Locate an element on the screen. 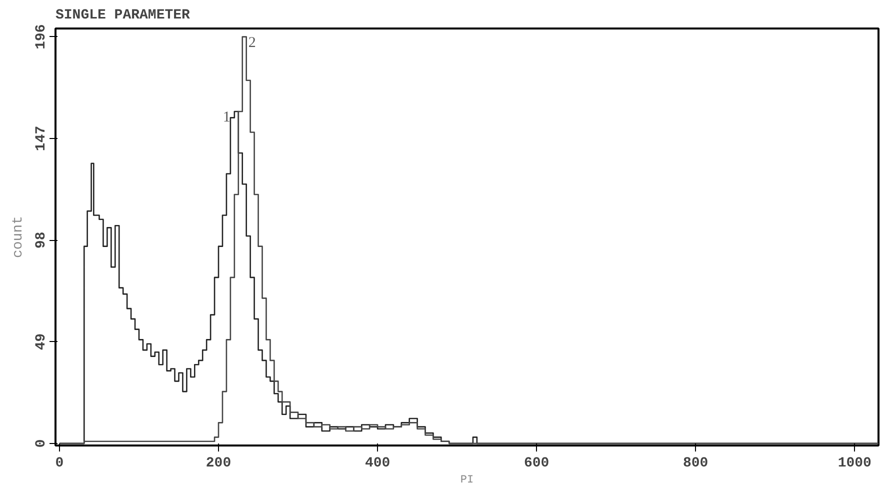  chart-title: SINGLE PARAMETER is located at coordinates (123, 16).